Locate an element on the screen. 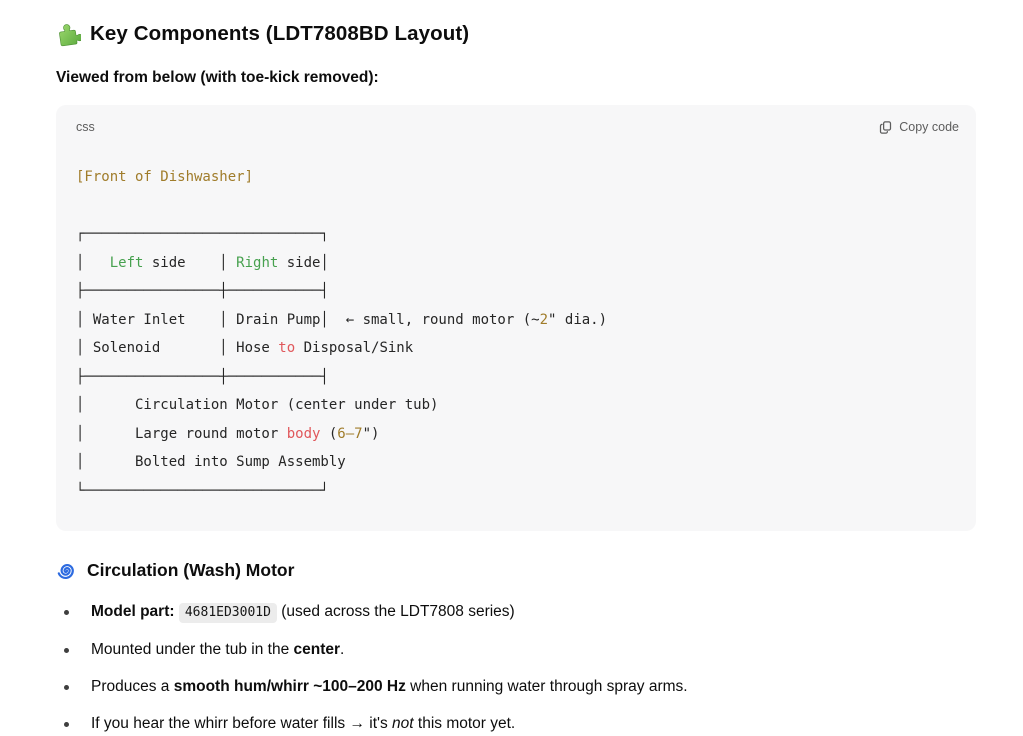 The height and width of the screenshot is (736, 1023). code-token: side│ is located at coordinates (303, 262).